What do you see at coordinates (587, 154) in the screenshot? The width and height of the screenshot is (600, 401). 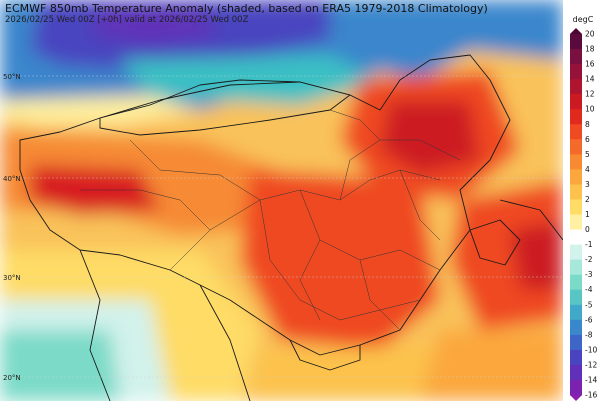 I see `colorbar-tick-label: 5` at bounding box center [587, 154].